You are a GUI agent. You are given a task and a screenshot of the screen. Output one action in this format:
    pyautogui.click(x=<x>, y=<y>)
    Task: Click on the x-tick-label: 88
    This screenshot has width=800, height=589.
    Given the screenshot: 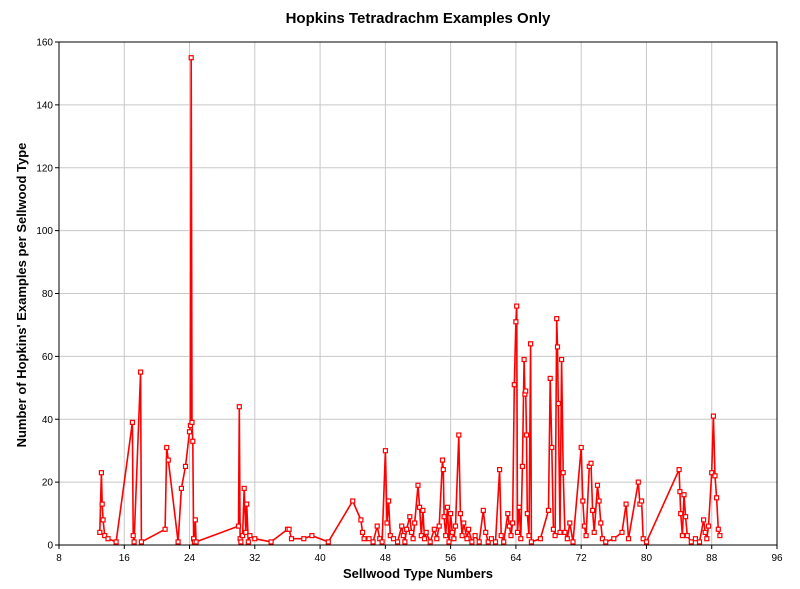 What is the action you would take?
    pyautogui.click(x=712, y=558)
    